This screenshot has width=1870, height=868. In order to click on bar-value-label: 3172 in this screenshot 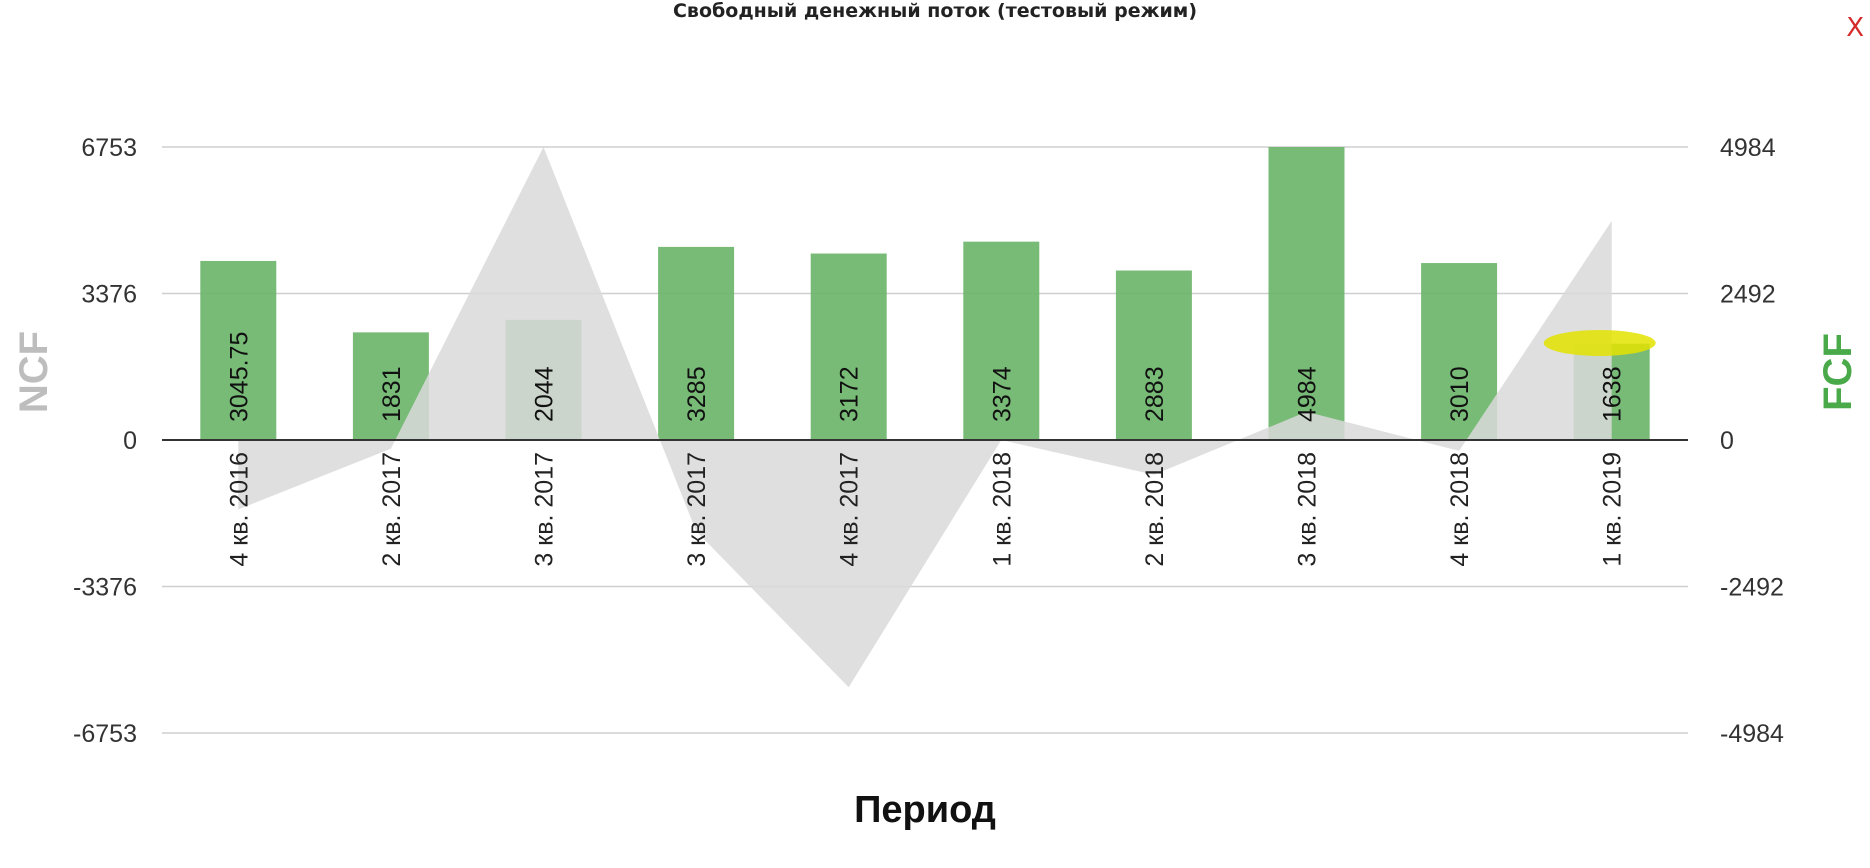, I will do `click(850, 394)`.